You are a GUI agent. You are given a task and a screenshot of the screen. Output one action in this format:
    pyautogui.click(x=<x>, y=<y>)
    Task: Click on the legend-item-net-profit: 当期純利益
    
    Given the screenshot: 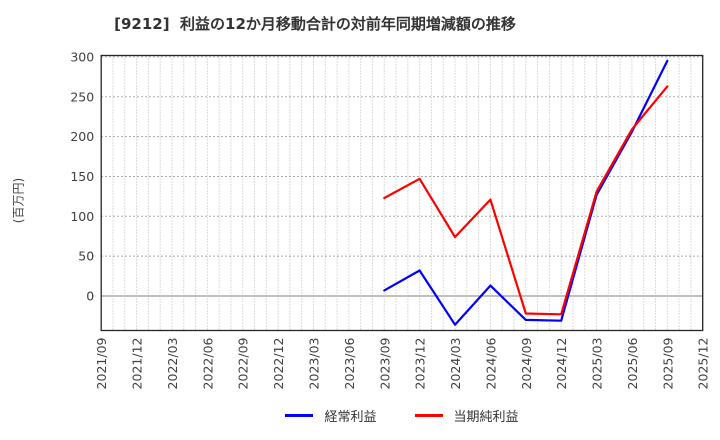 What is the action you would take?
    pyautogui.click(x=466, y=415)
    